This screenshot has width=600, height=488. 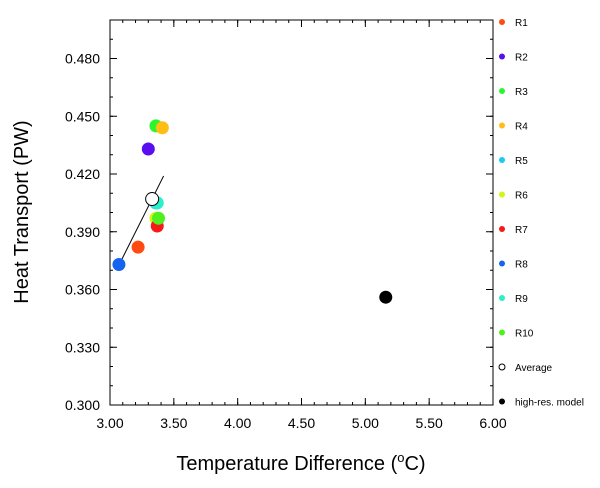 I want to click on legend-label-r4: R4, so click(x=521, y=127).